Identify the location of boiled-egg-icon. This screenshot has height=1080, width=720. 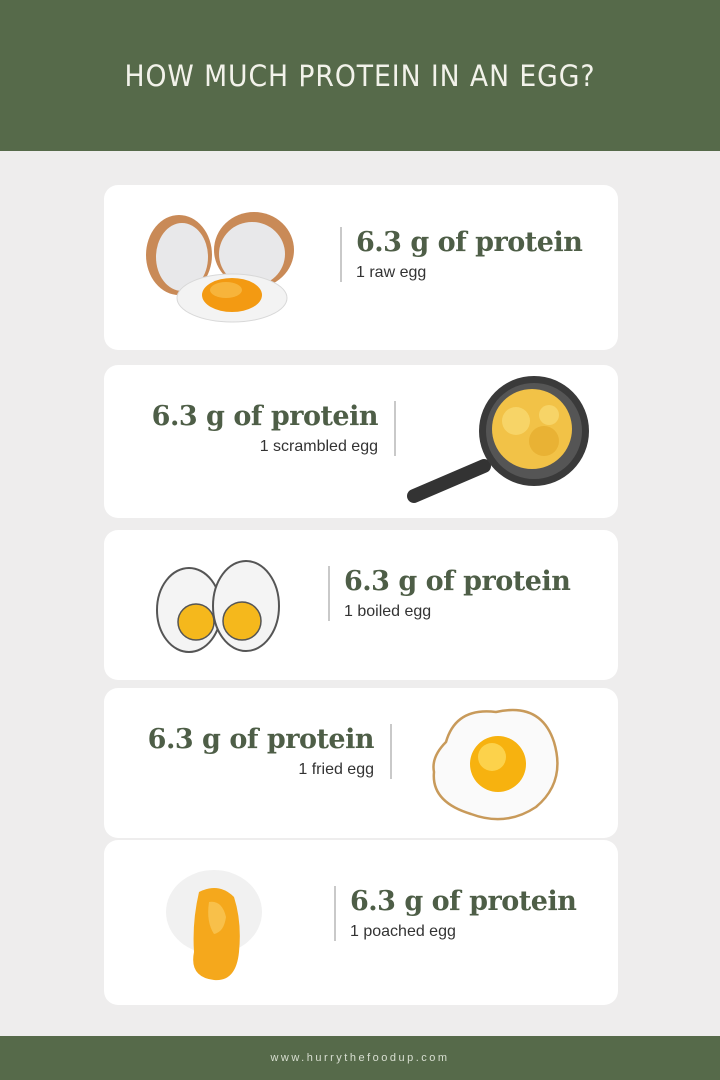
(218, 606).